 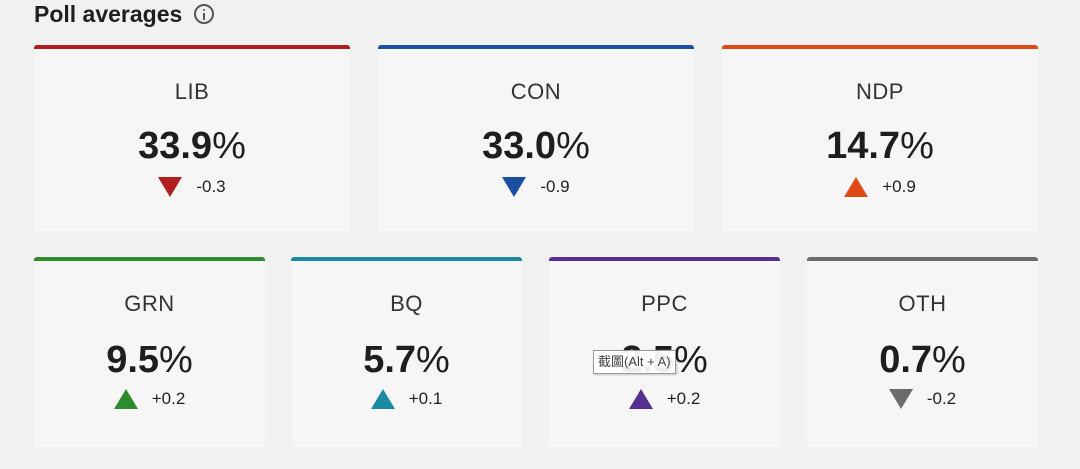 I want to click on poll-percentage: 0.7%, so click(x=922, y=360).